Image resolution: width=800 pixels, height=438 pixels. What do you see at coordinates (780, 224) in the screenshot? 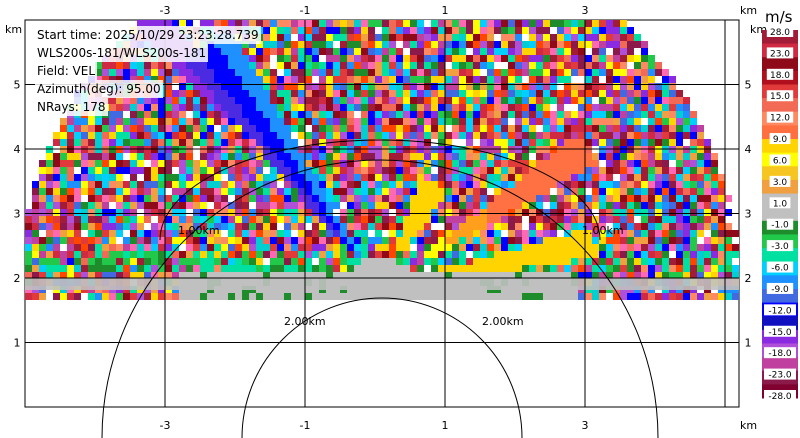
I see `colorbar-label-bg` at bounding box center [780, 224].